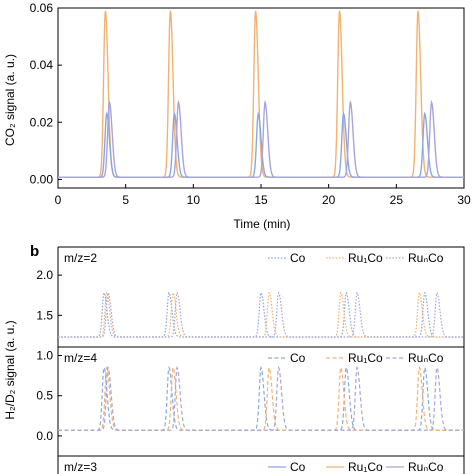 This screenshot has width=474, height=474. Describe the element at coordinates (298, 258) in the screenshot. I see `subpanel-0-legend-label-Co: Co` at that location.